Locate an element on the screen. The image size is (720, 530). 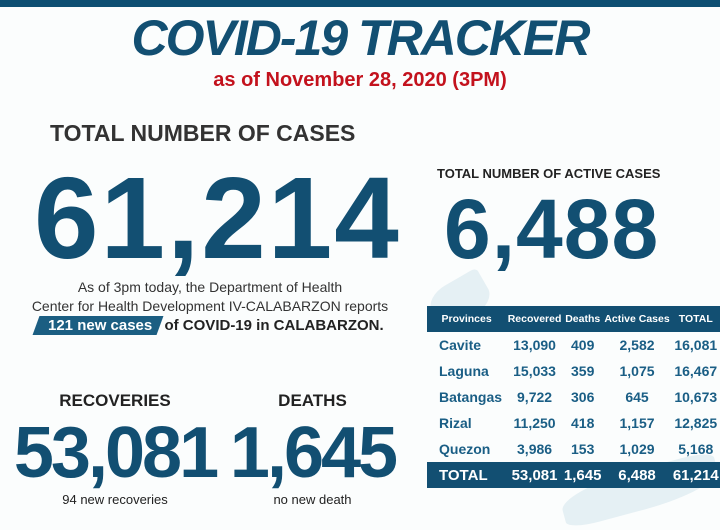
date-subtitle: as of November 28, 2020 (3PM) is located at coordinates (360, 80).